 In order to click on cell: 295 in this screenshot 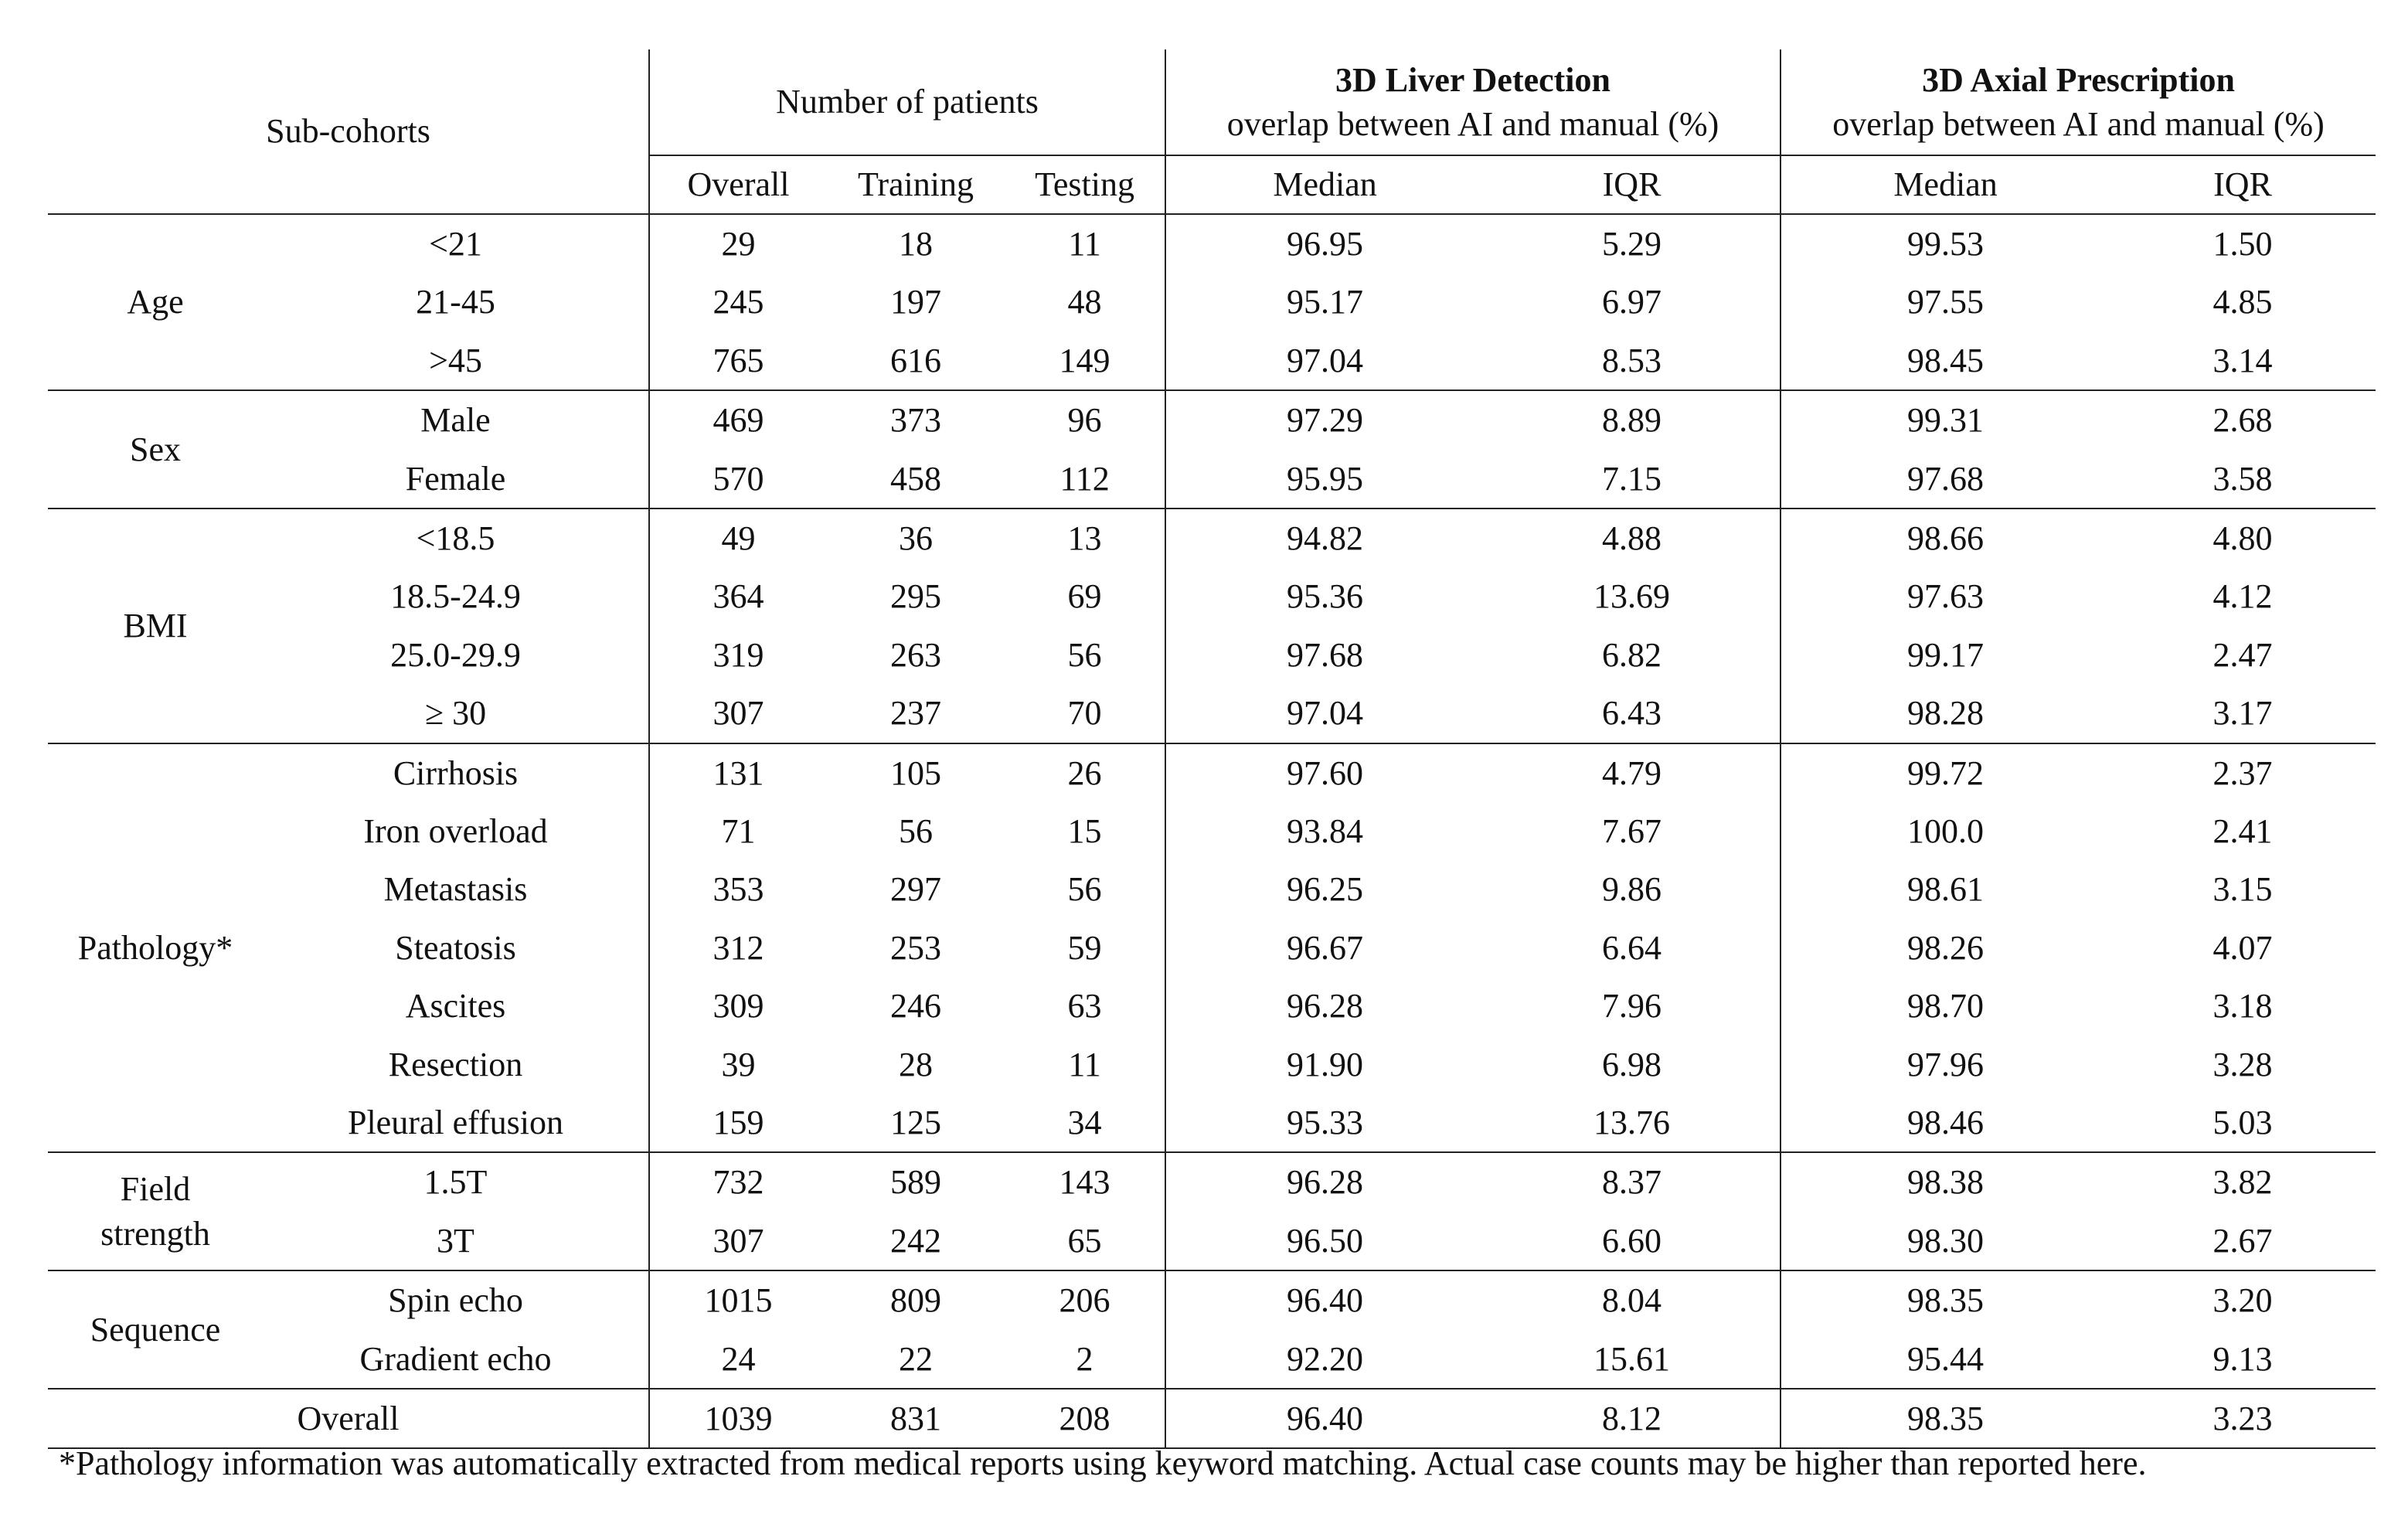, I will do `click(915, 596)`.